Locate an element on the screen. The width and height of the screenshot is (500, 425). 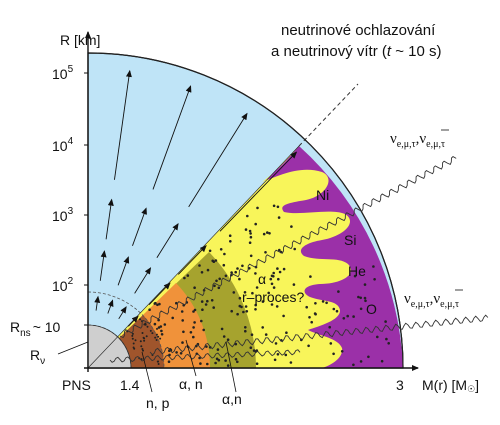
label-si: Si is located at coordinates (350, 240).